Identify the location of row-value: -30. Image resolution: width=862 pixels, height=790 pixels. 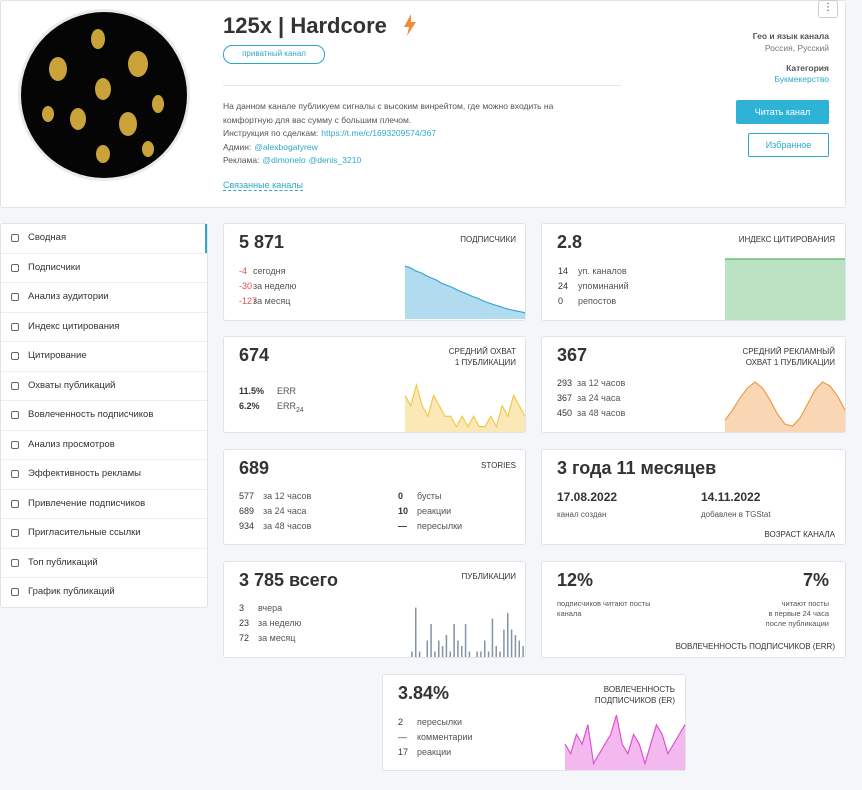
(246, 286).